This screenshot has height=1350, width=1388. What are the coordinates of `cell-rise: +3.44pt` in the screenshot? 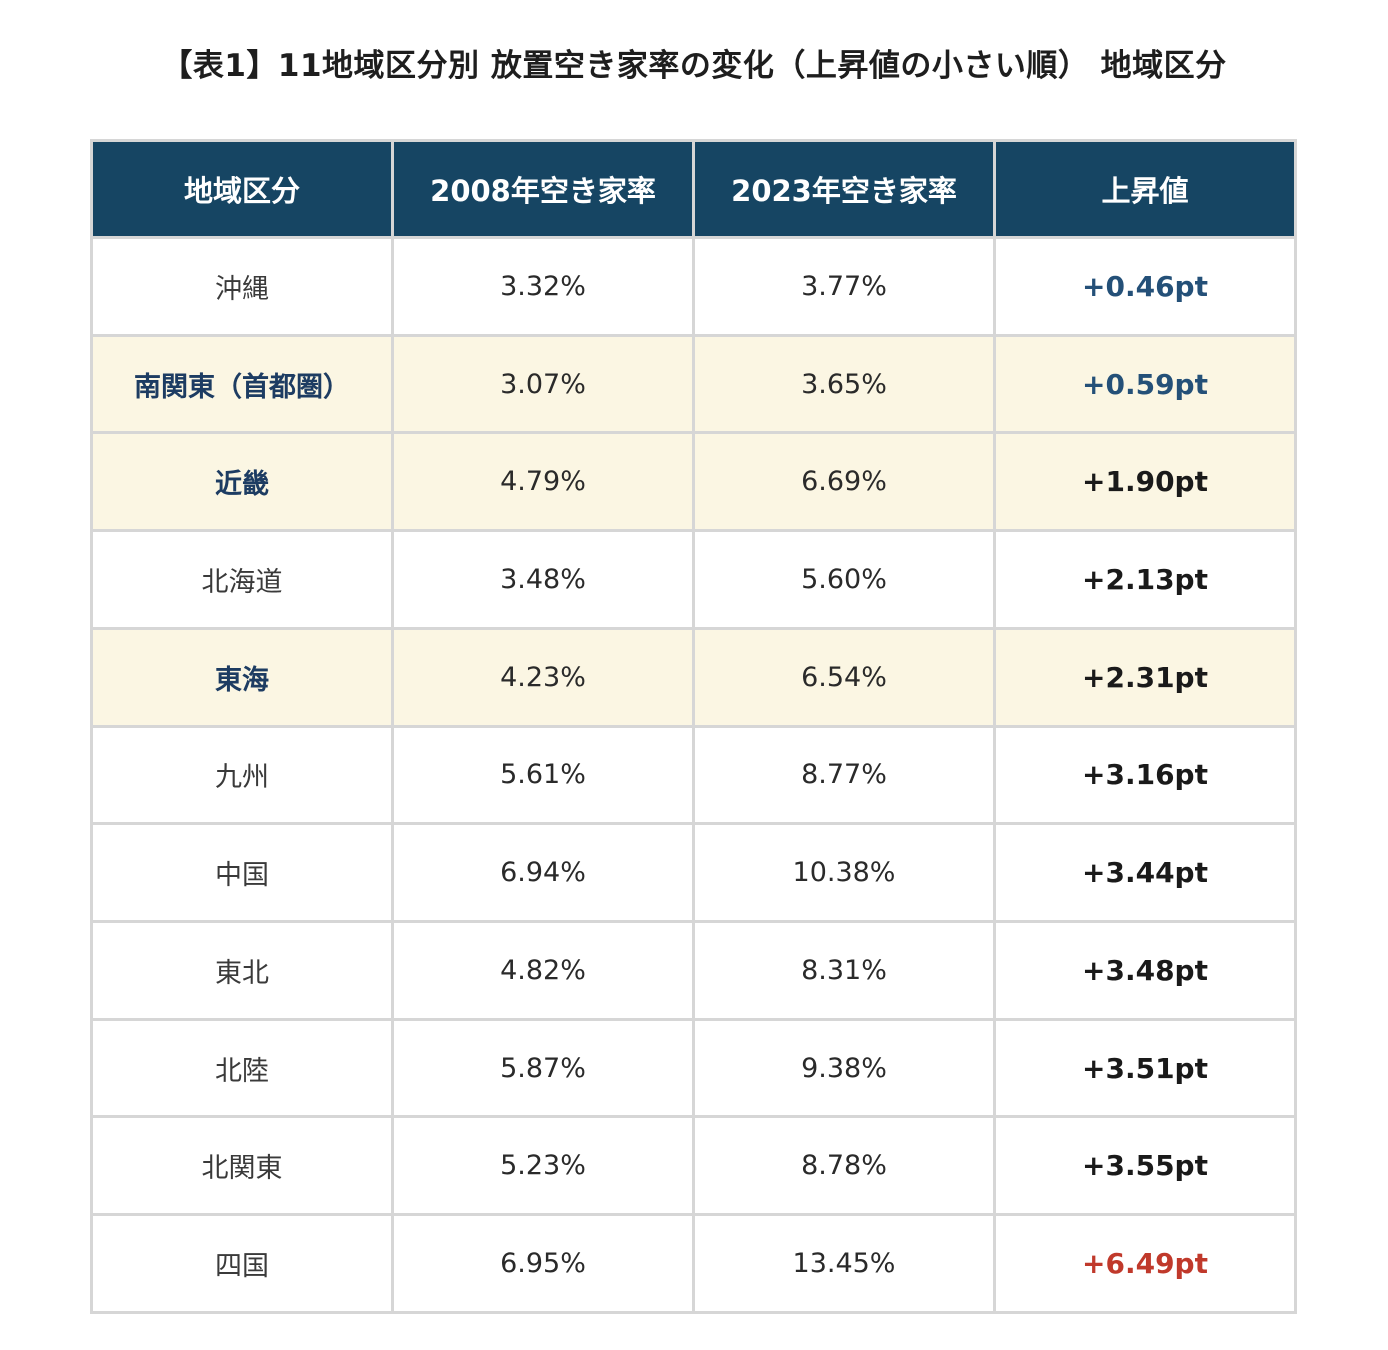 It's located at (1145, 873).